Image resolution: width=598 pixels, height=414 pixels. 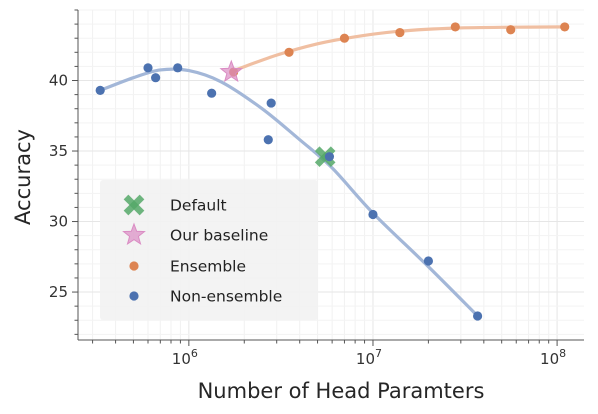 What do you see at coordinates (23, 177) in the screenshot?
I see `y-axis-title: Accuracy` at bounding box center [23, 177].